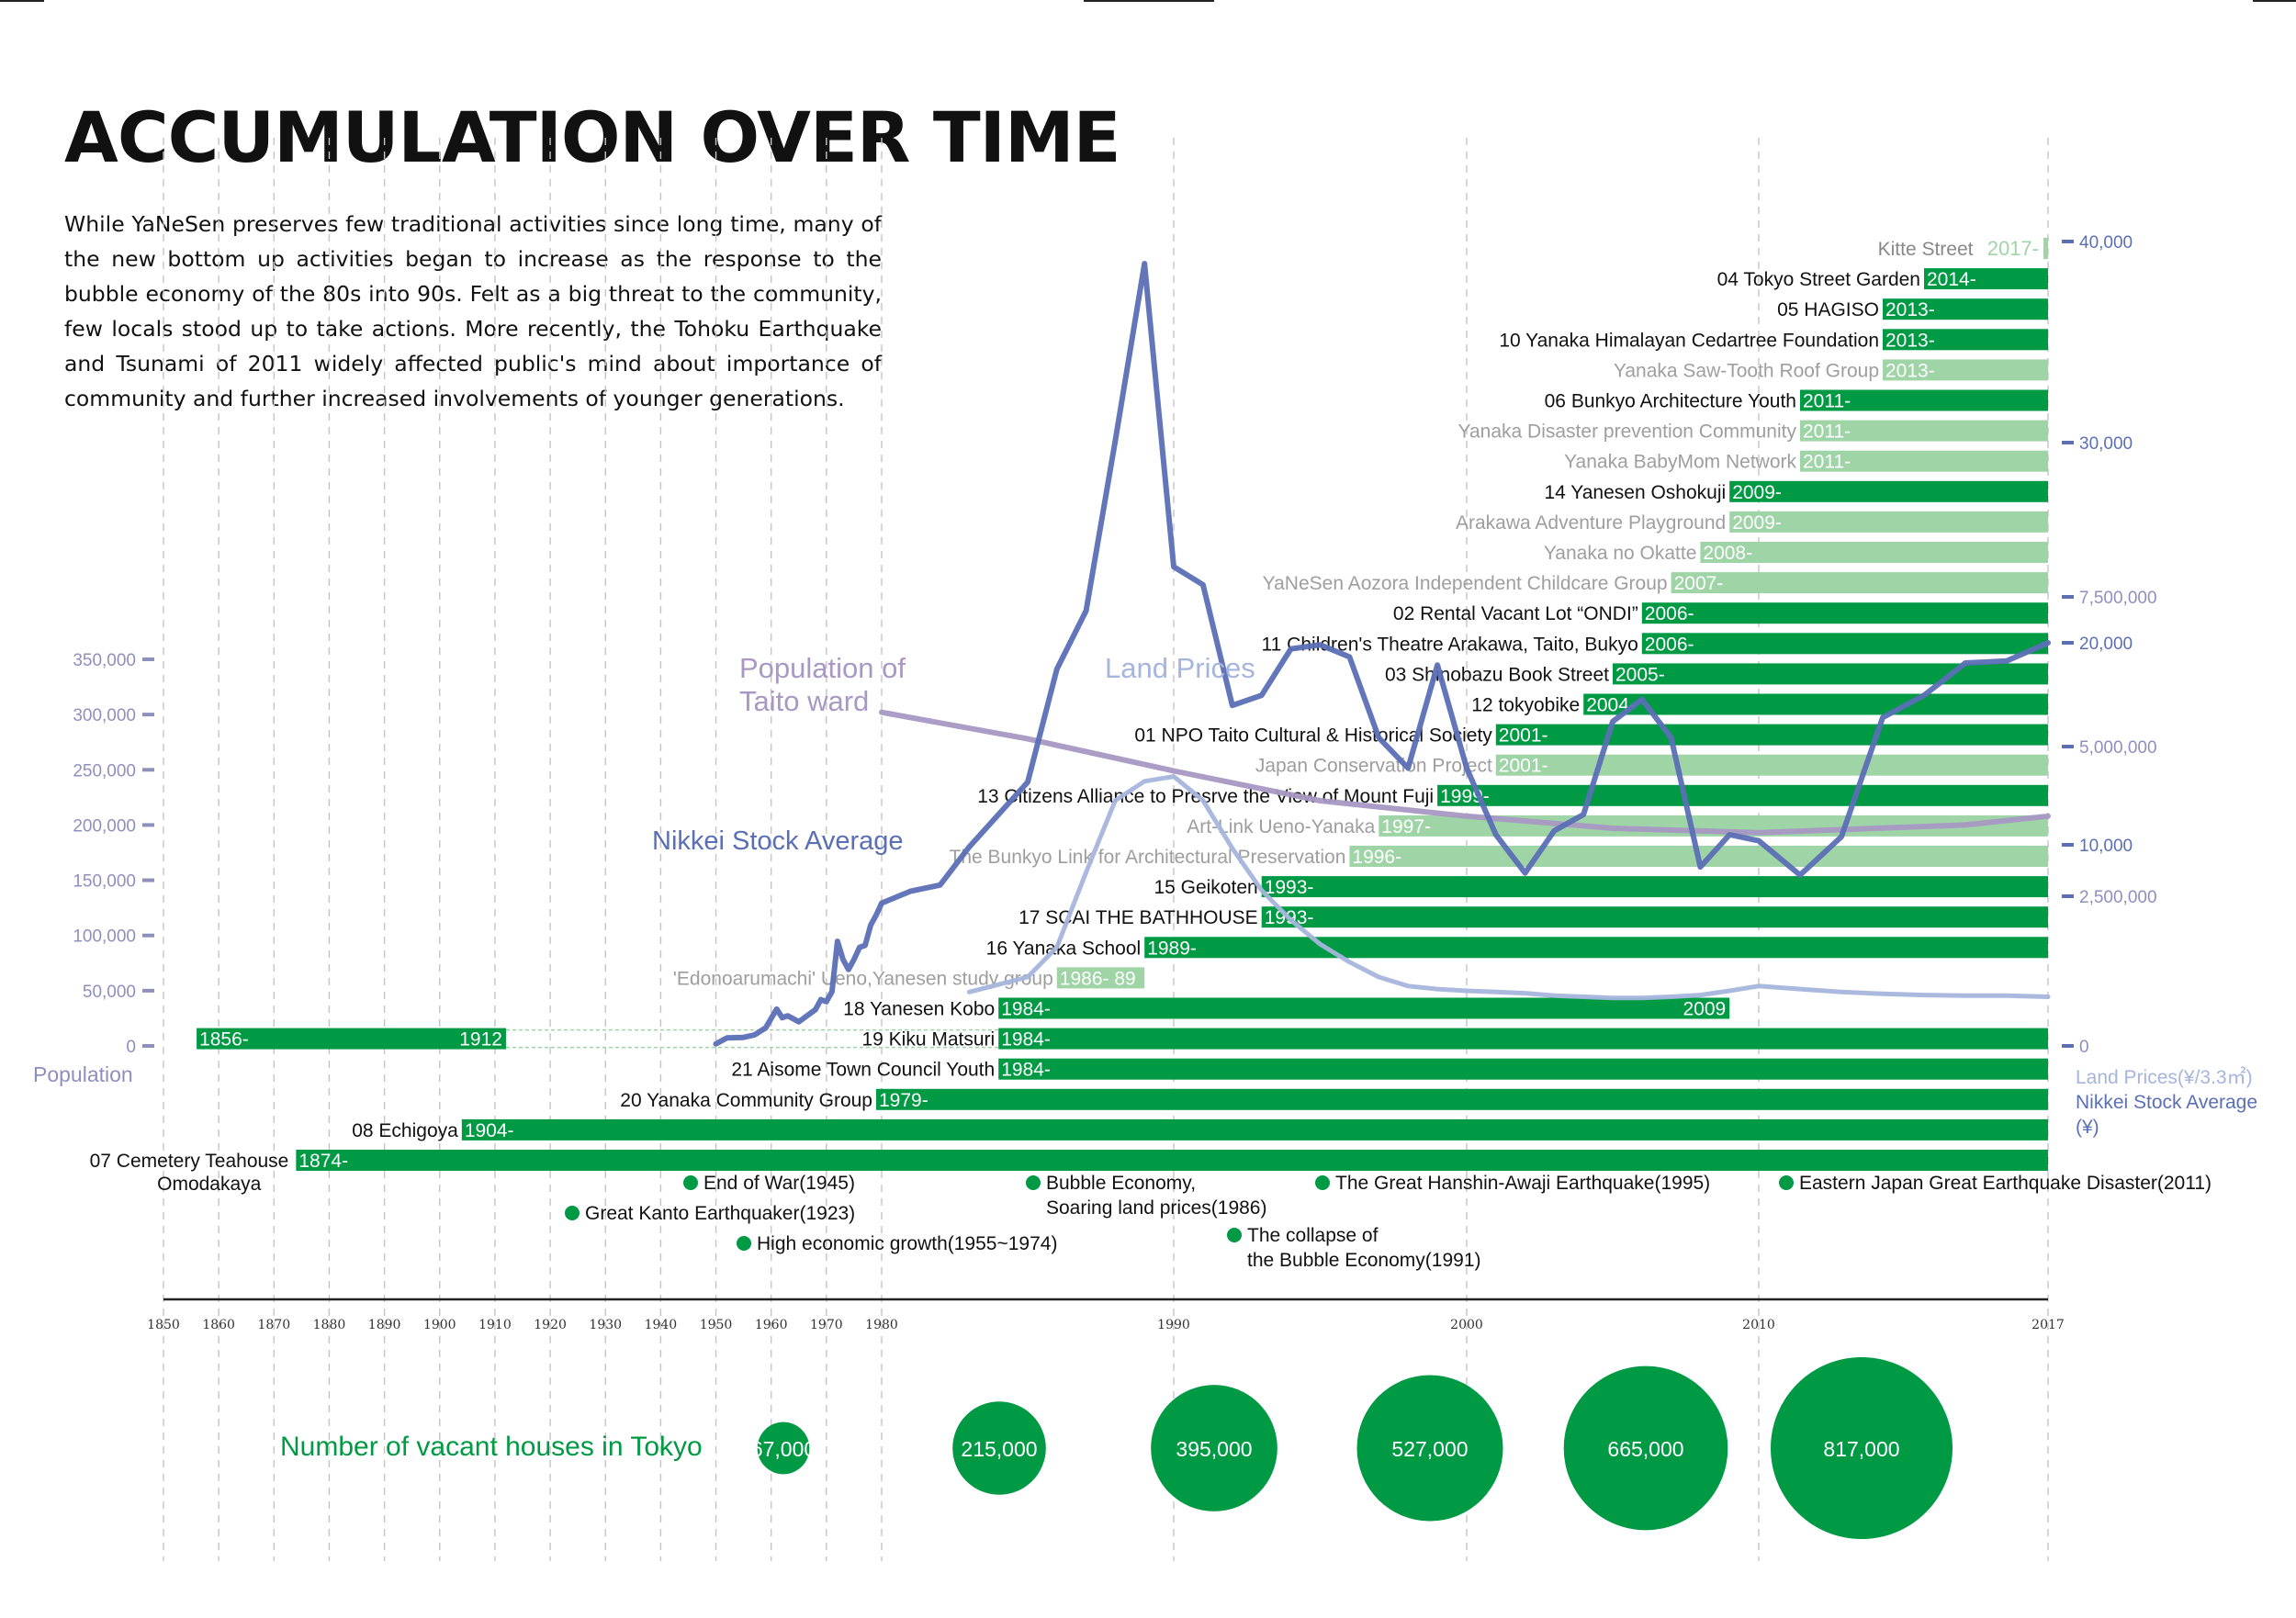 The height and width of the screenshot is (1618, 2296). What do you see at coordinates (2106, 444) in the screenshot?
I see `nikkei-tick-label: 30,000` at bounding box center [2106, 444].